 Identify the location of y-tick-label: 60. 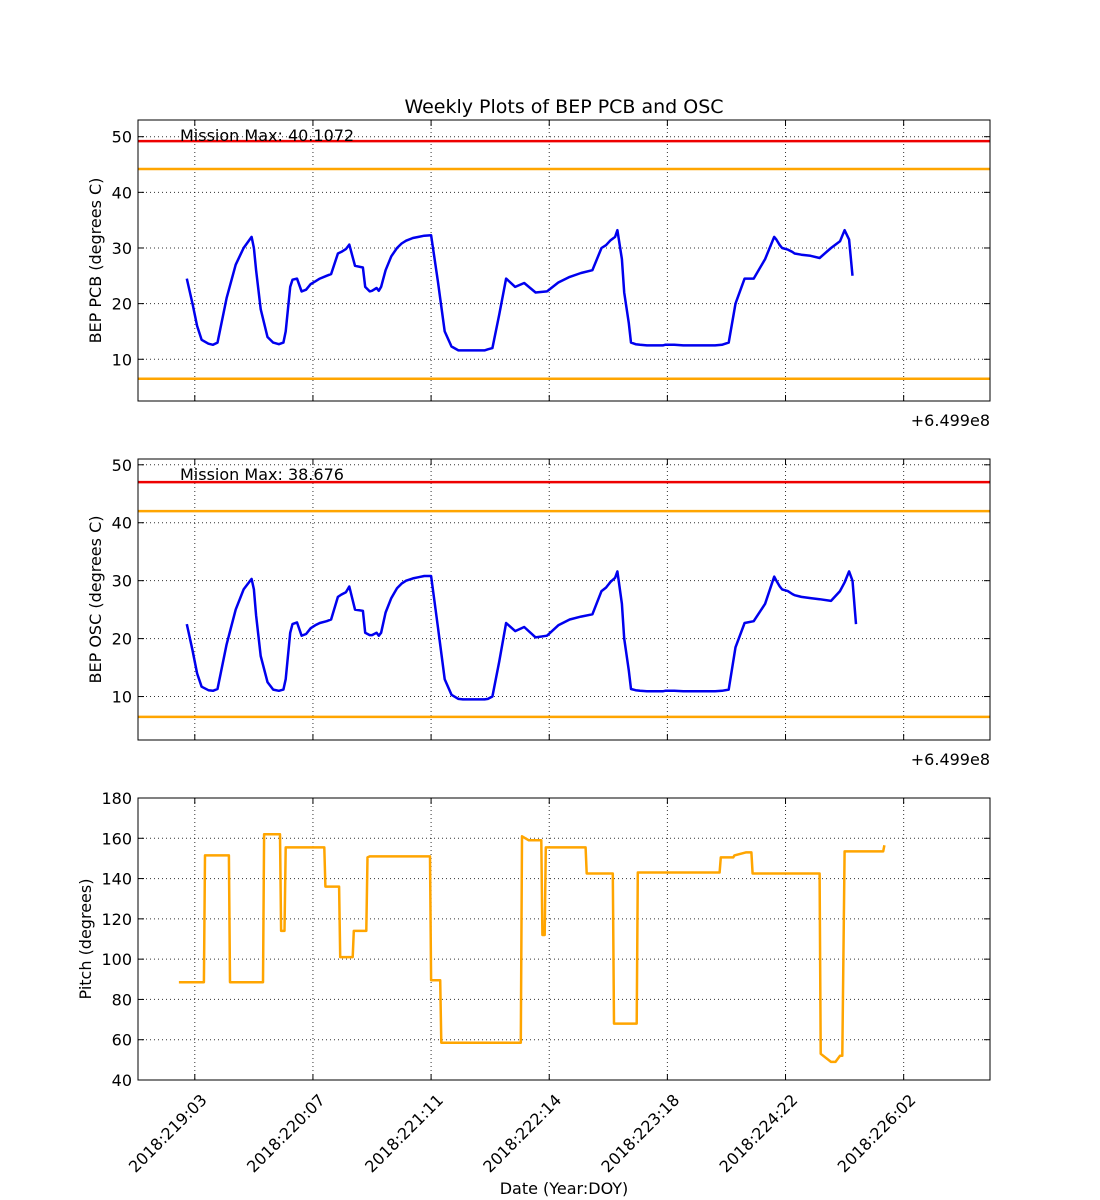
(122, 1040).